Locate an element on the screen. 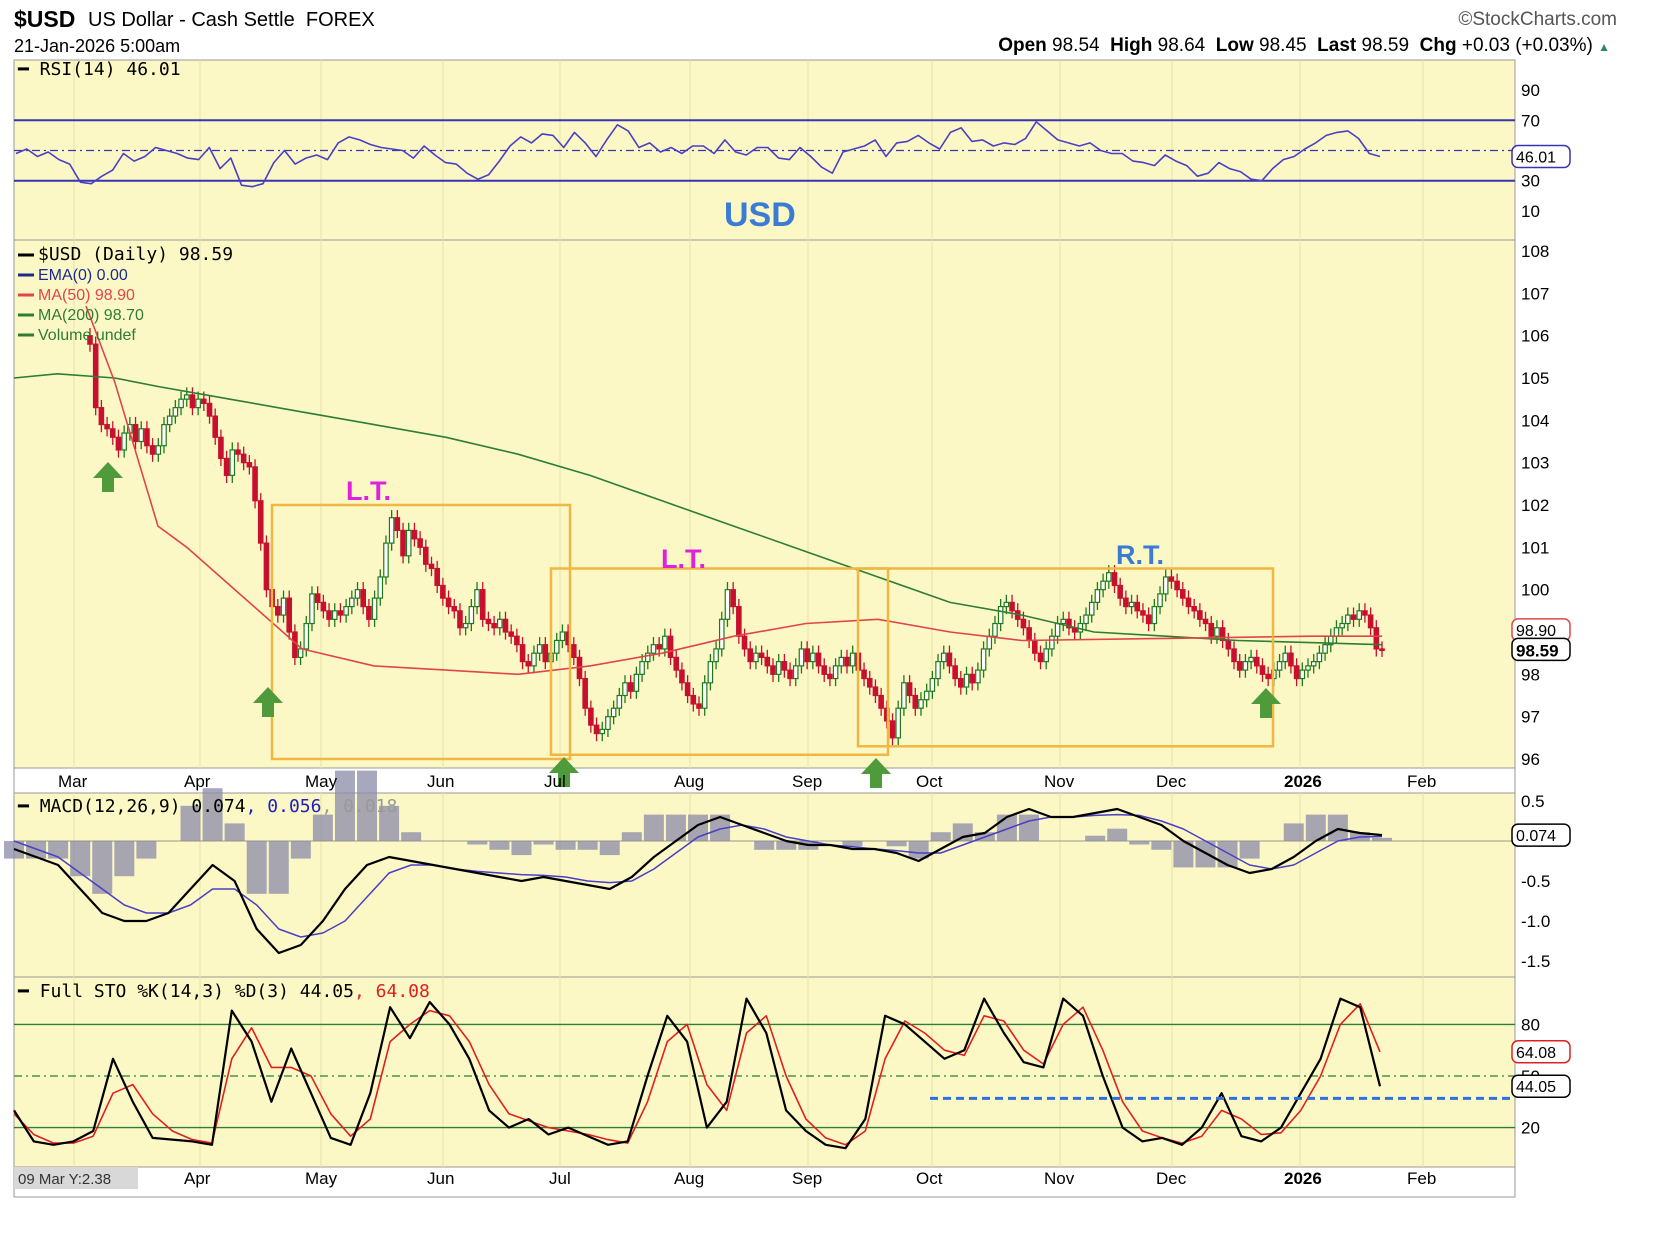 The image size is (1665, 1257). y-tick-price: 98 is located at coordinates (1530, 674).